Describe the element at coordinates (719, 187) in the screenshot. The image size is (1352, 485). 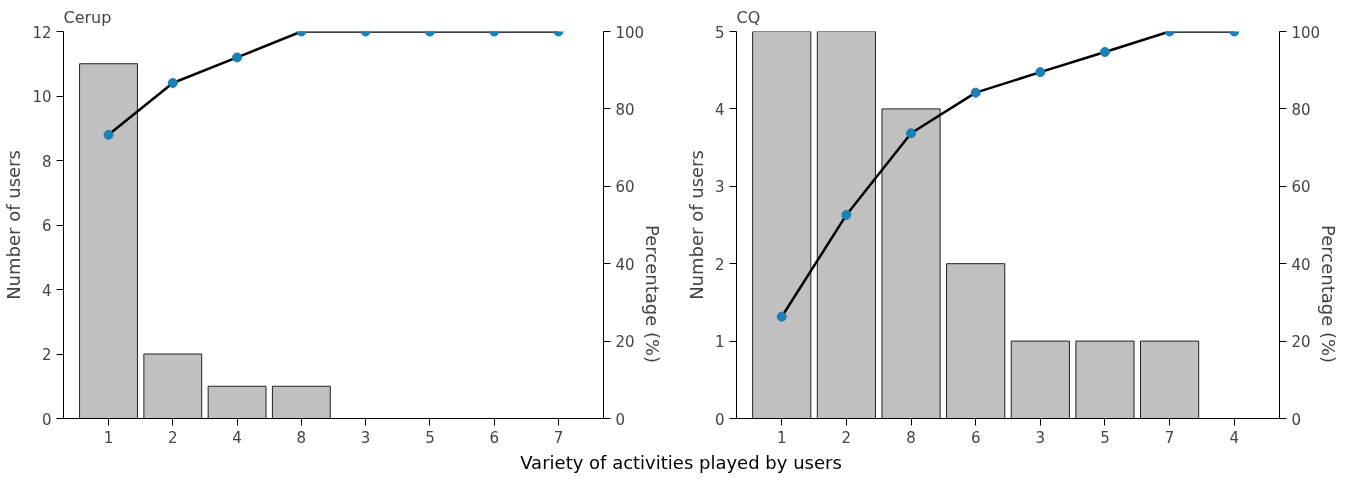
I see `y-tick-label: 3` at that location.